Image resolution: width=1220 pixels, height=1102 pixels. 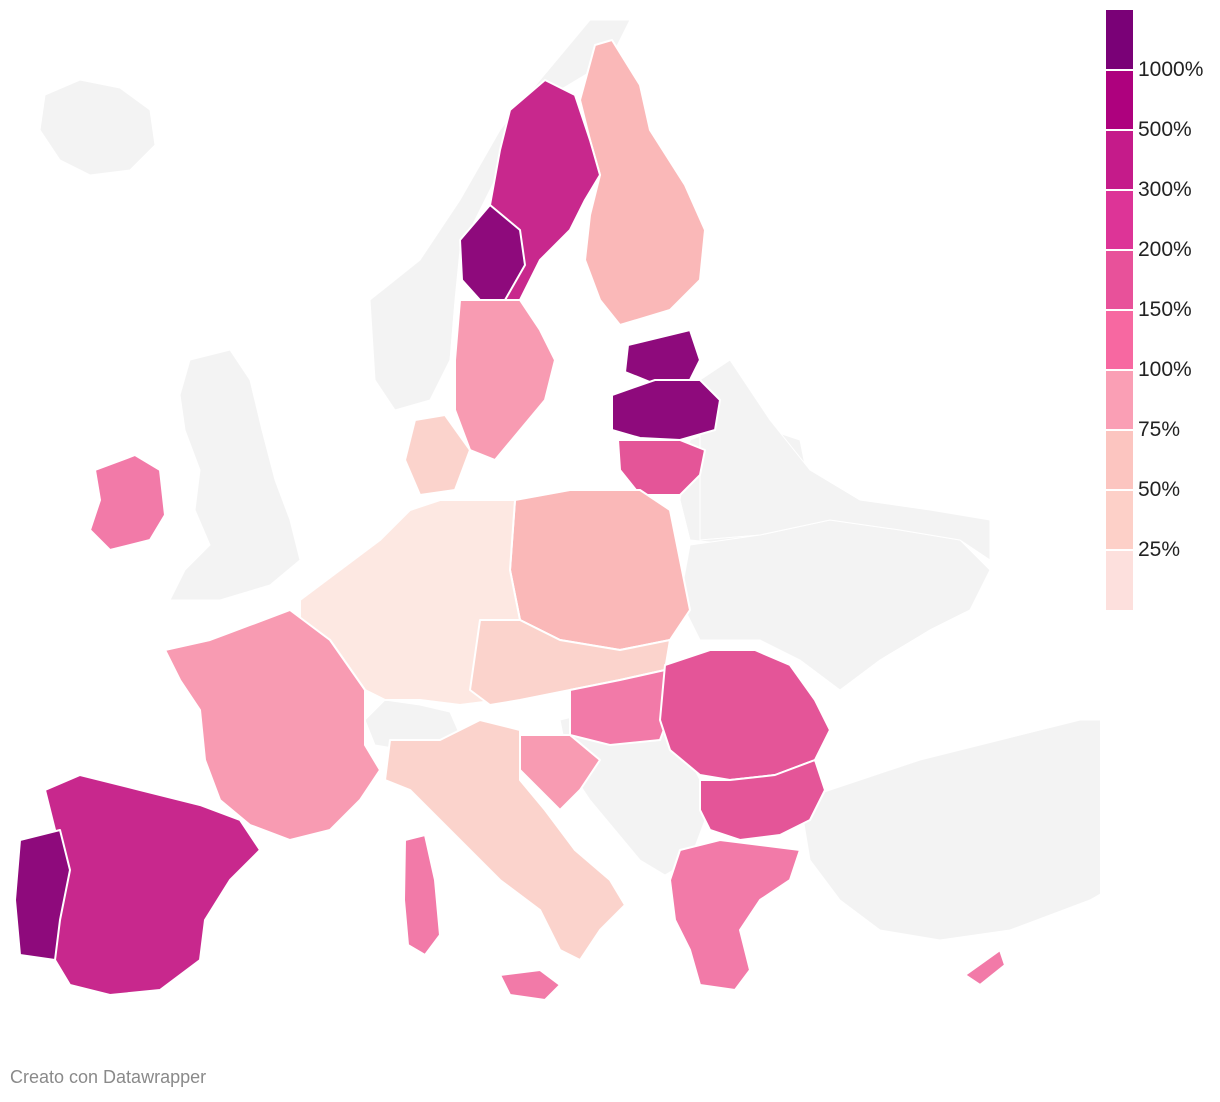 What do you see at coordinates (949, 830) in the screenshot?
I see `turkey-icon` at bounding box center [949, 830].